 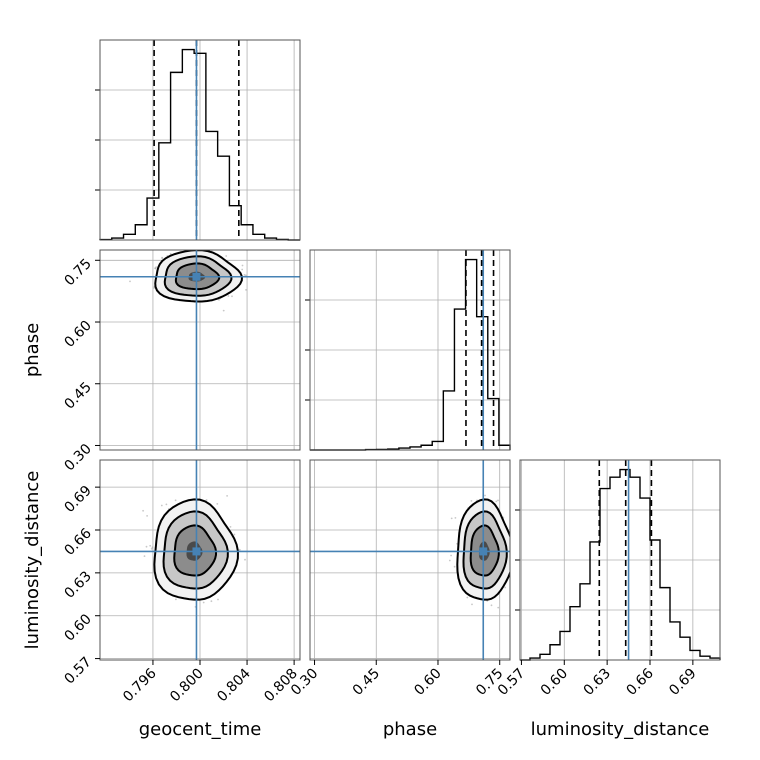 I want to click on hist-panel-phase, so click(x=408, y=350).